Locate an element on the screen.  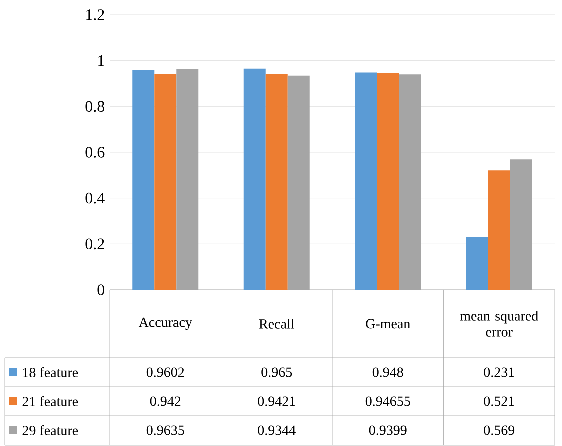
y-tick-label: 0.4 is located at coordinates (95, 198).